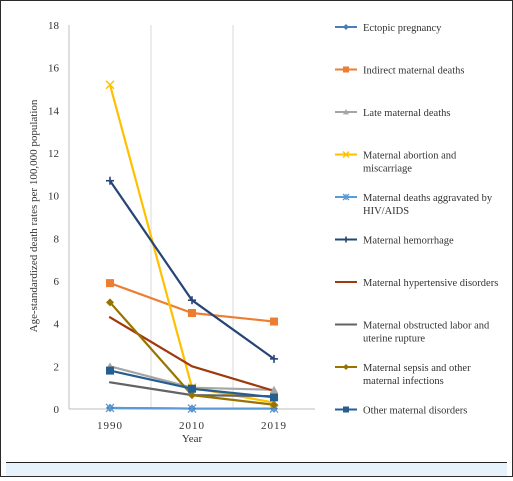  Describe the element at coordinates (57, 410) in the screenshot. I see `y-tick-label: 0` at that location.